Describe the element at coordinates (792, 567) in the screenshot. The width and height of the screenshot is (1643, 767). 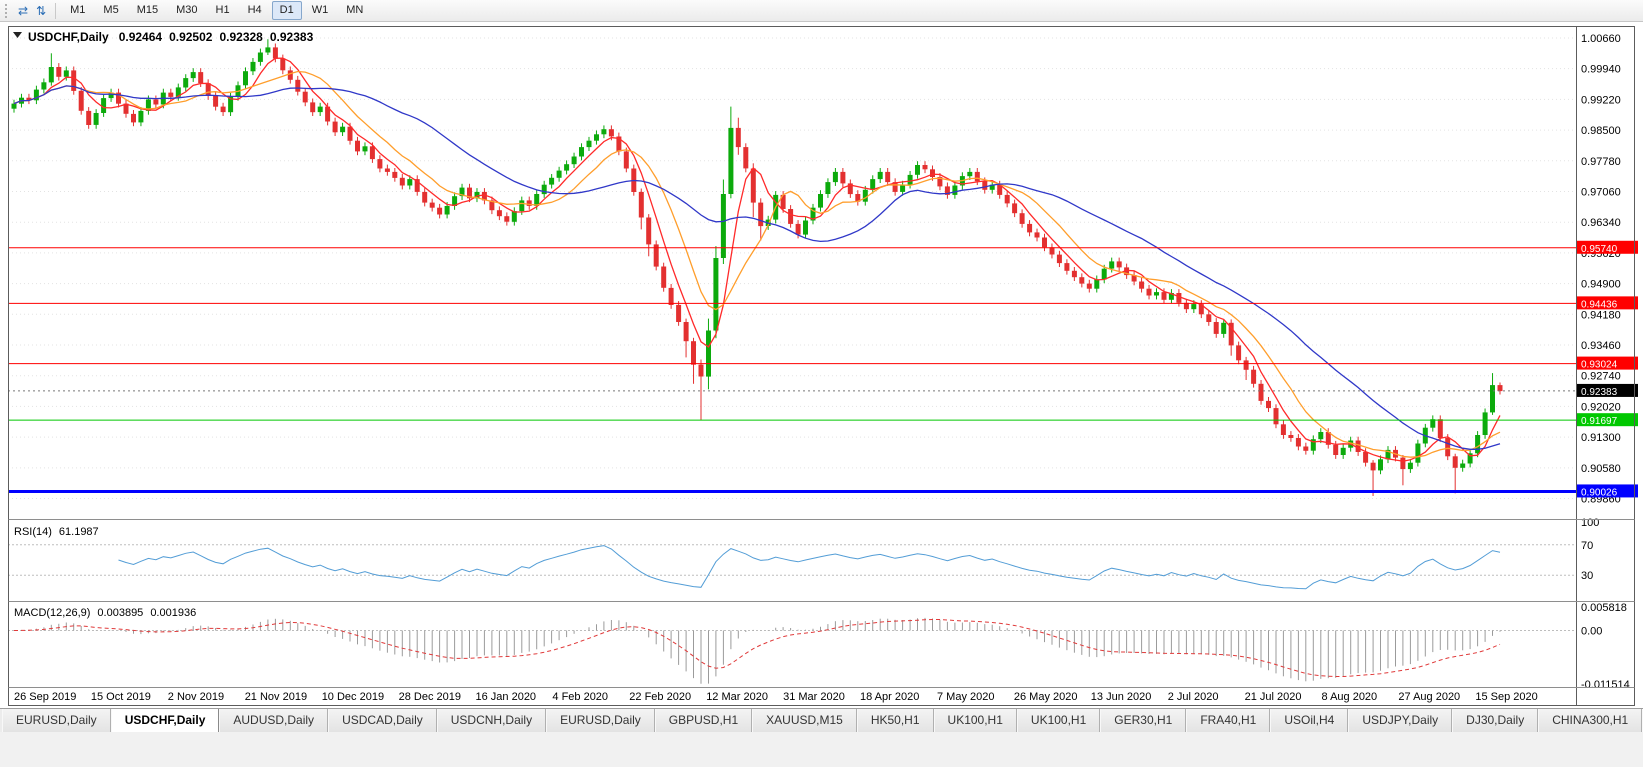
I see `rsi-pane` at that location.